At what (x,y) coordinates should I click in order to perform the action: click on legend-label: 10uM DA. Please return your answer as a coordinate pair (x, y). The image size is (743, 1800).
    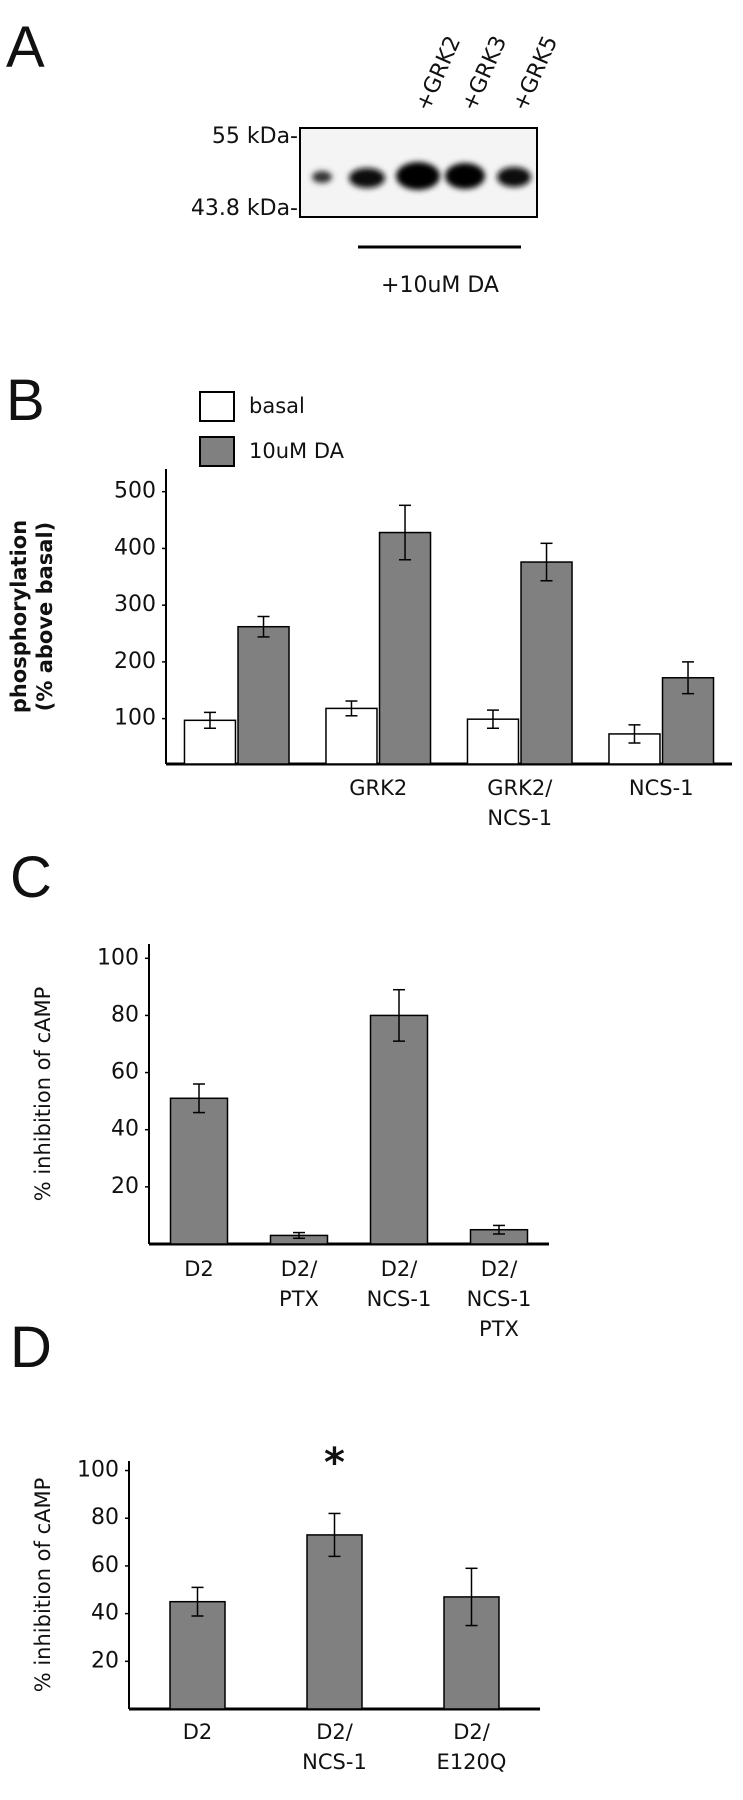
    Looking at the image, I should click on (297, 451).